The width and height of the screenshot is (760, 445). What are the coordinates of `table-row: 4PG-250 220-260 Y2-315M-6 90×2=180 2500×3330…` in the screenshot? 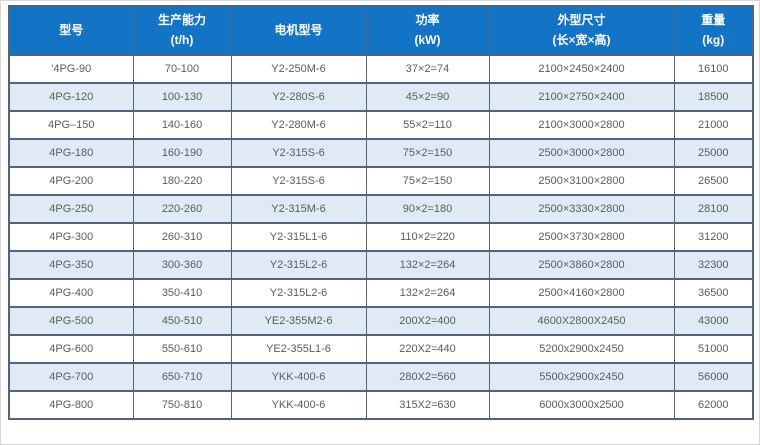 It's located at (381, 209).